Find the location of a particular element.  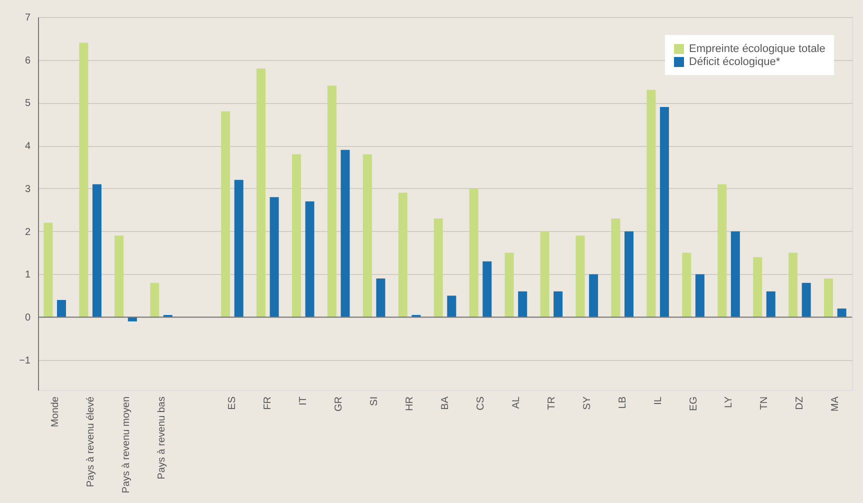

x-tick-label: FR is located at coordinates (268, 403).